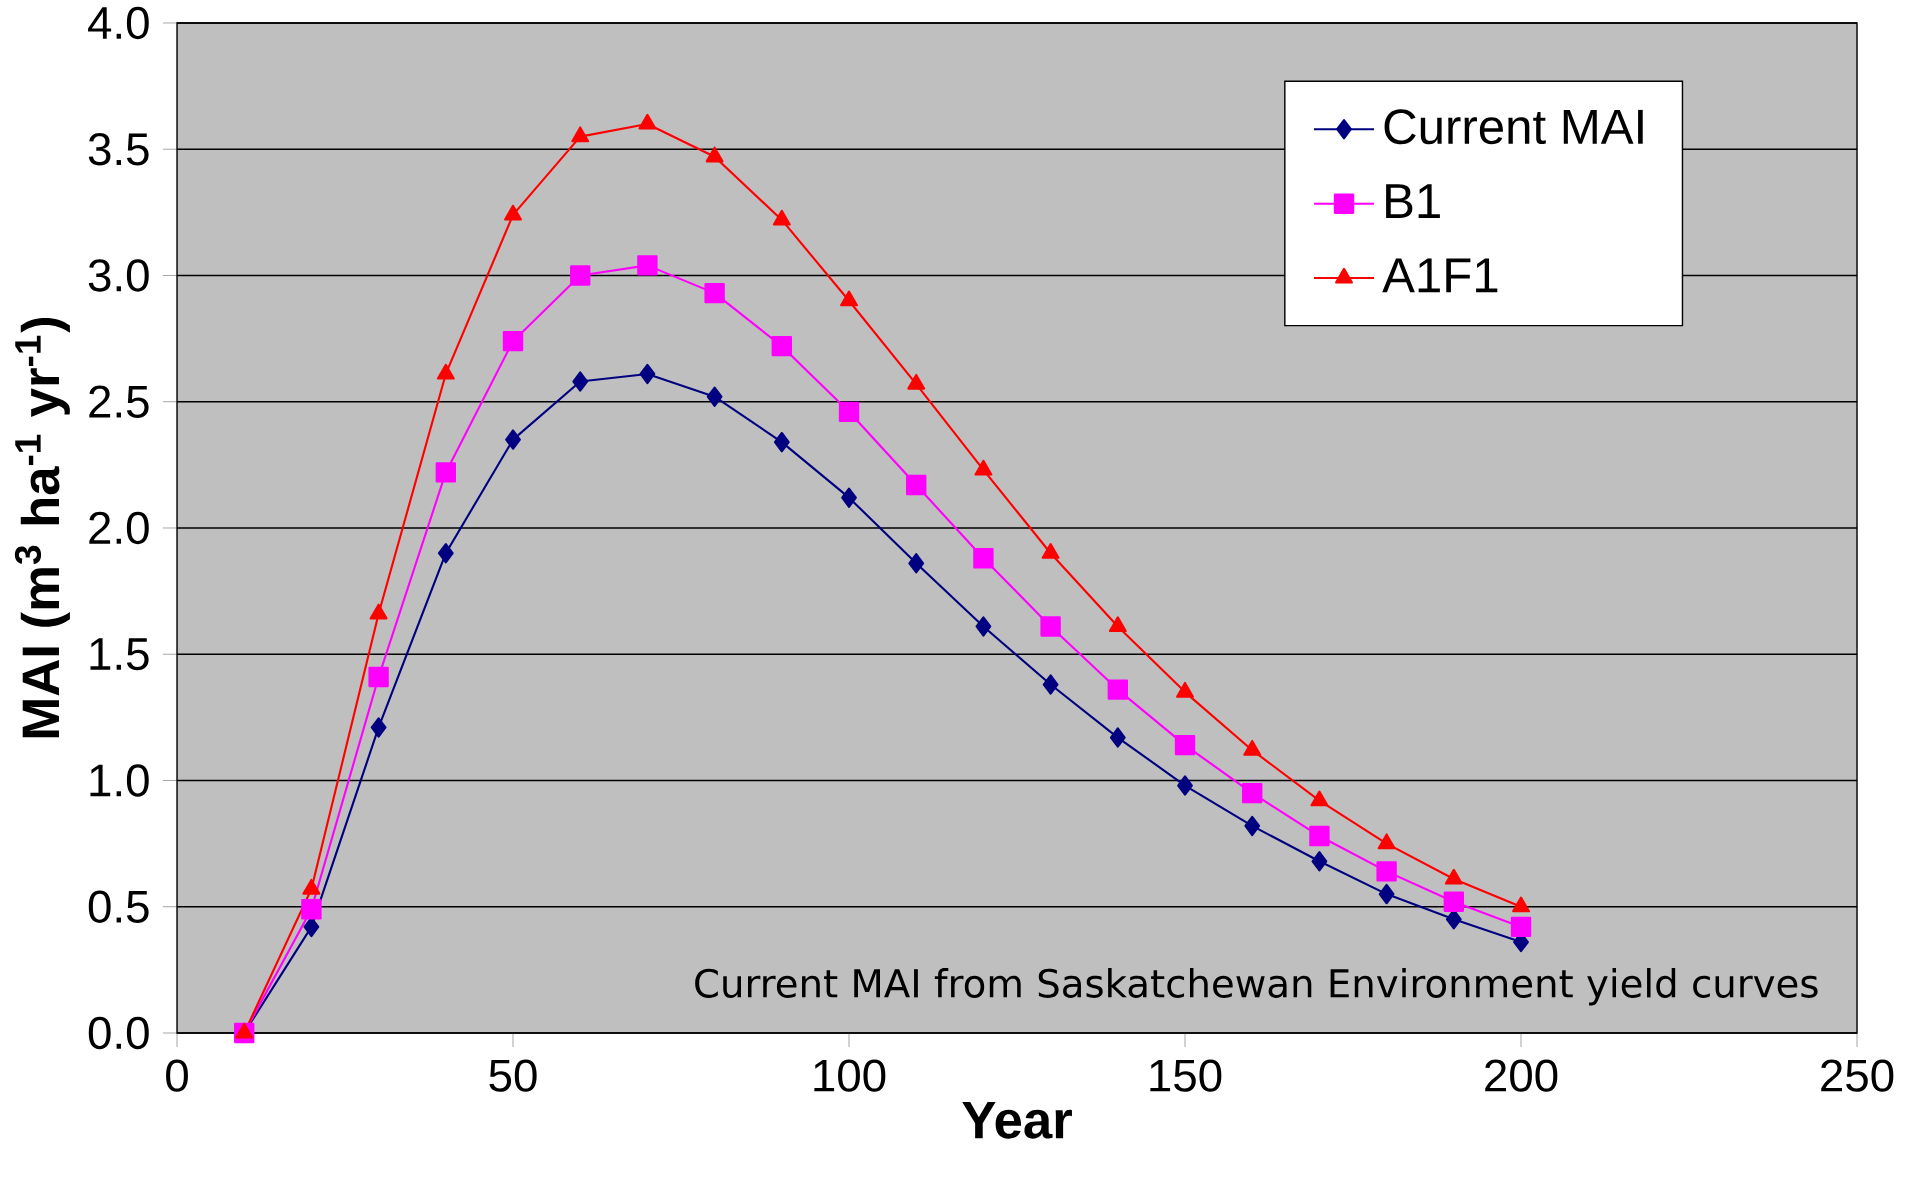 Image resolution: width=1912 pixels, height=1190 pixels. I want to click on x-axis-title: Year, so click(1017, 1120).